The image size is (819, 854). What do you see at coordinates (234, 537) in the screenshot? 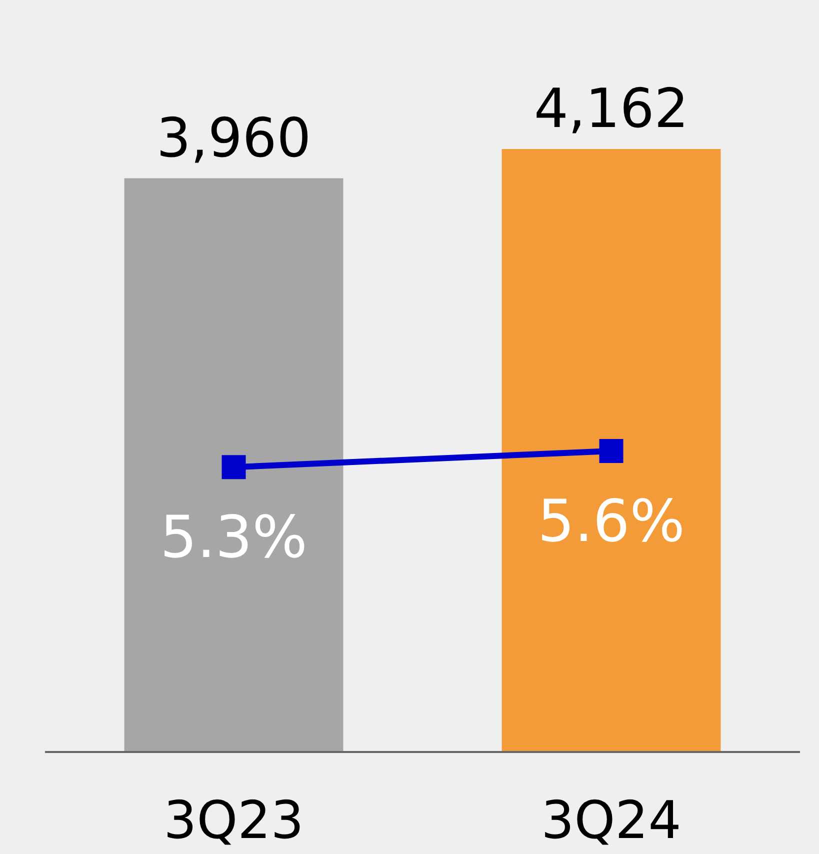
I see `data-label: 5.3%` at bounding box center [234, 537].